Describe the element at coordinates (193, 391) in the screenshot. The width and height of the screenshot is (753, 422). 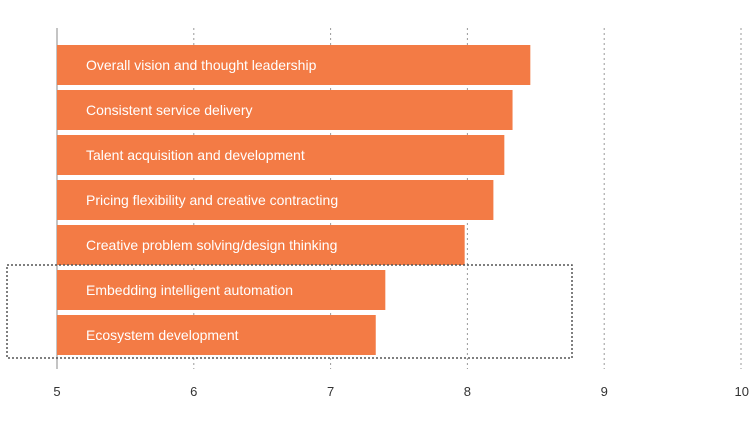
I see `x-tick-label: 6` at that location.